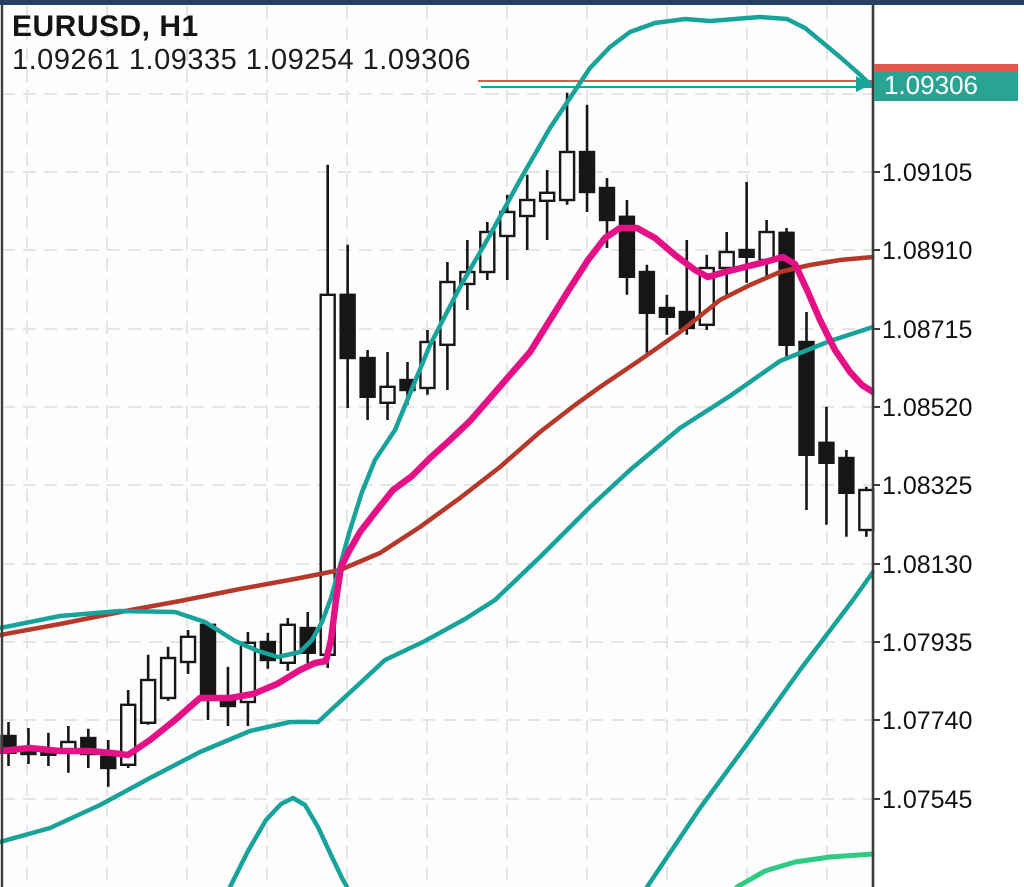  Describe the element at coordinates (927, 173) in the screenshot. I see `axis-price-label: 1.09105` at that location.